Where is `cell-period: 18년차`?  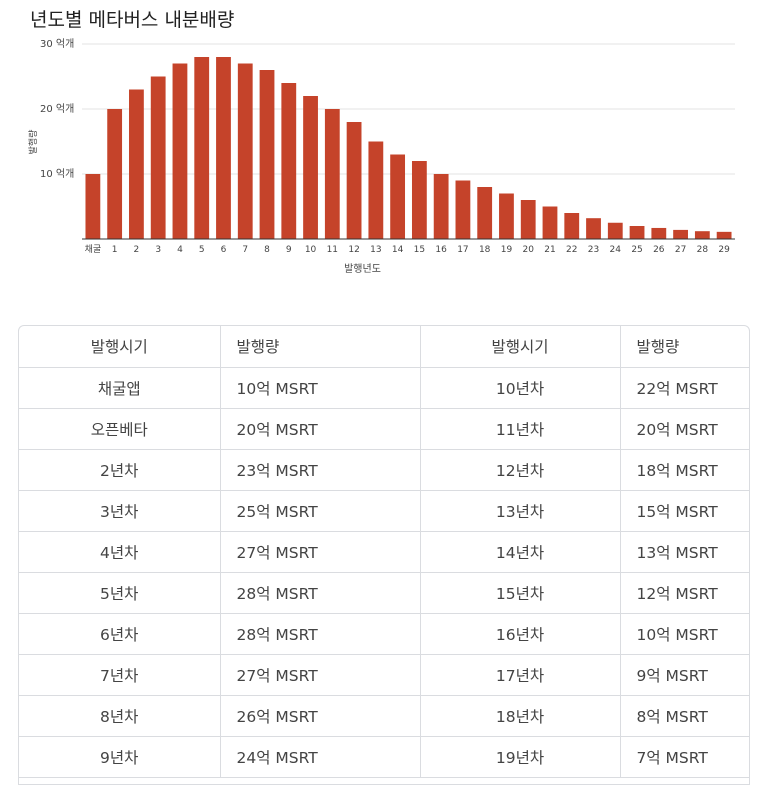
cell-period: 18년차 is located at coordinates (520, 716).